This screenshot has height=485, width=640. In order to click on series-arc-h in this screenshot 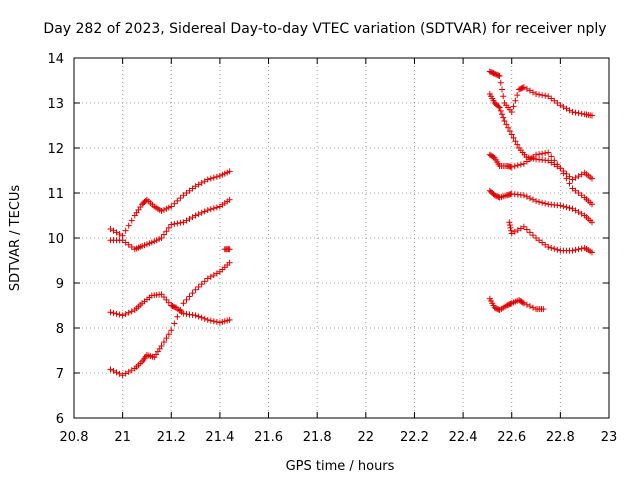, I will do `click(540, 178)`.